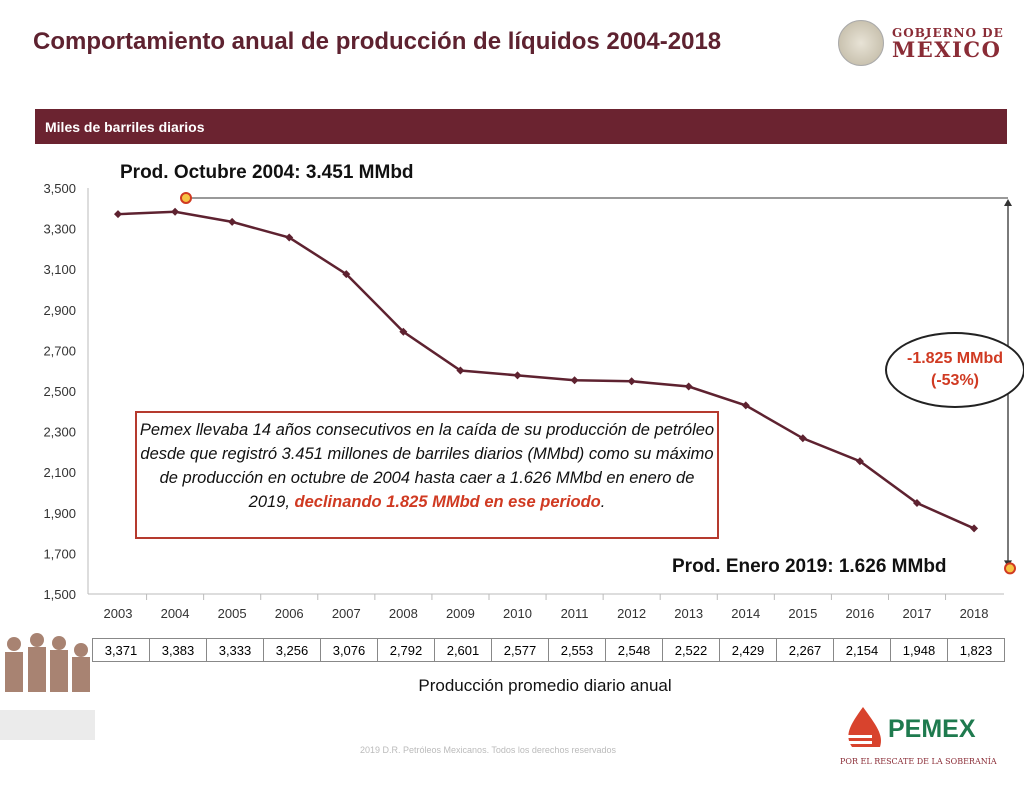 This screenshot has width=1024, height=798. Describe the element at coordinates (346, 613) in the screenshot. I see `x-tick-label: 2007` at that location.